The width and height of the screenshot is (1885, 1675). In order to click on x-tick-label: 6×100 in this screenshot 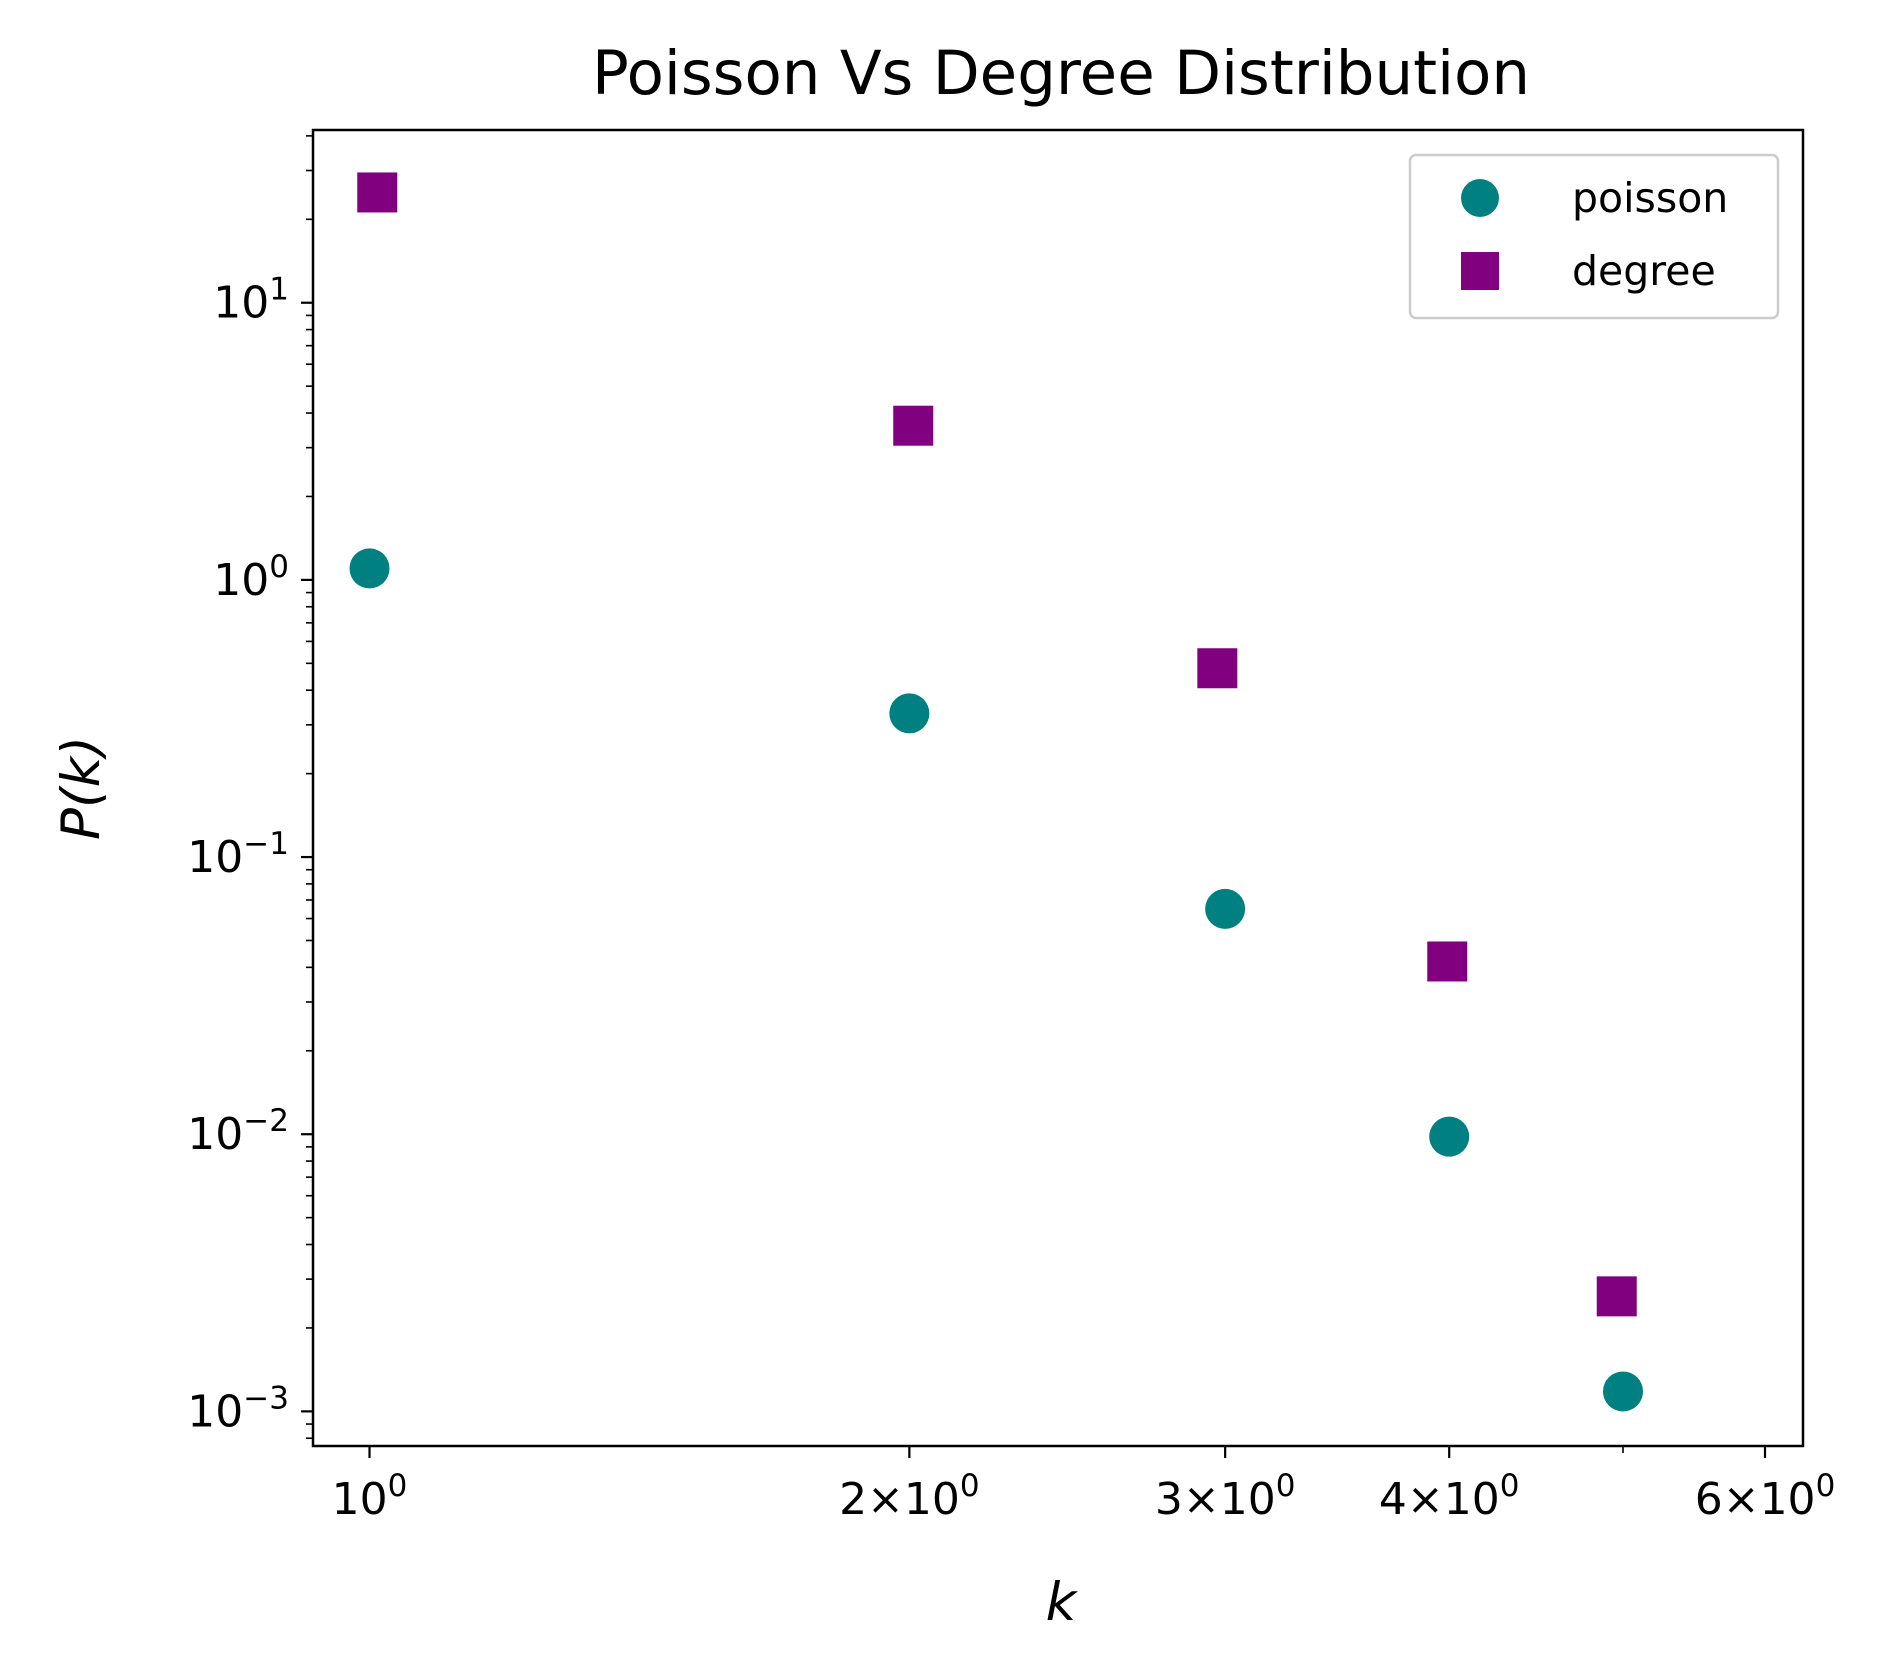, I will do `click(1765, 1496)`.